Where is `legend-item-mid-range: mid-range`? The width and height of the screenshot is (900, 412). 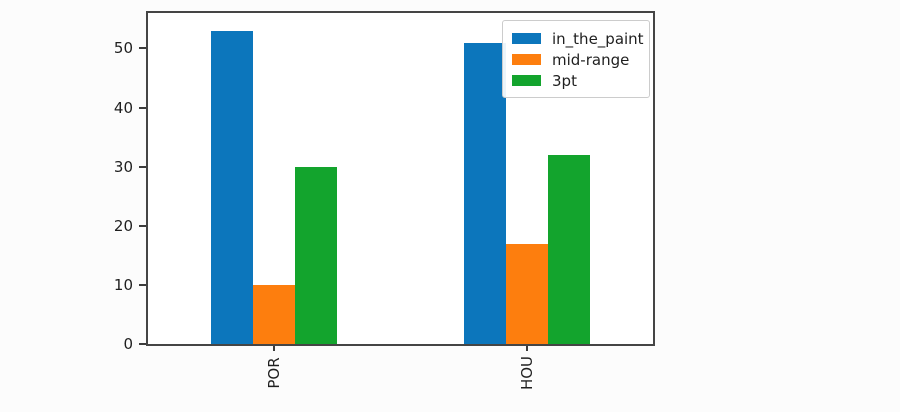 legend-item-mid-range: mid-range is located at coordinates (576, 59).